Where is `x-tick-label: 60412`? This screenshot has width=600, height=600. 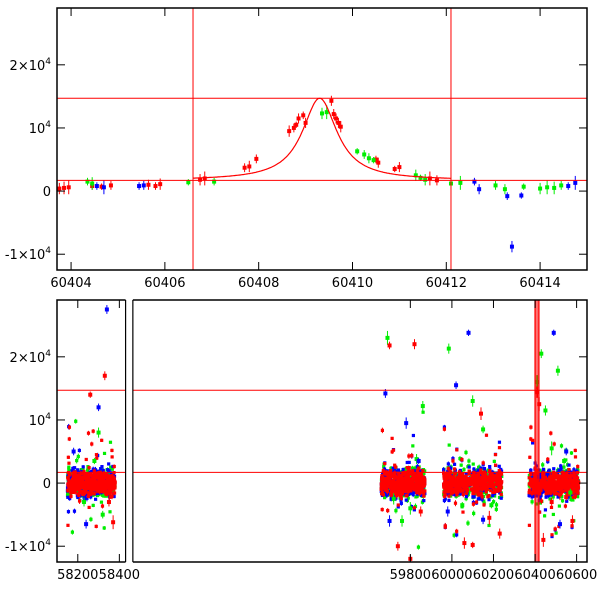
x-tick-label: 60412 is located at coordinates (446, 283).